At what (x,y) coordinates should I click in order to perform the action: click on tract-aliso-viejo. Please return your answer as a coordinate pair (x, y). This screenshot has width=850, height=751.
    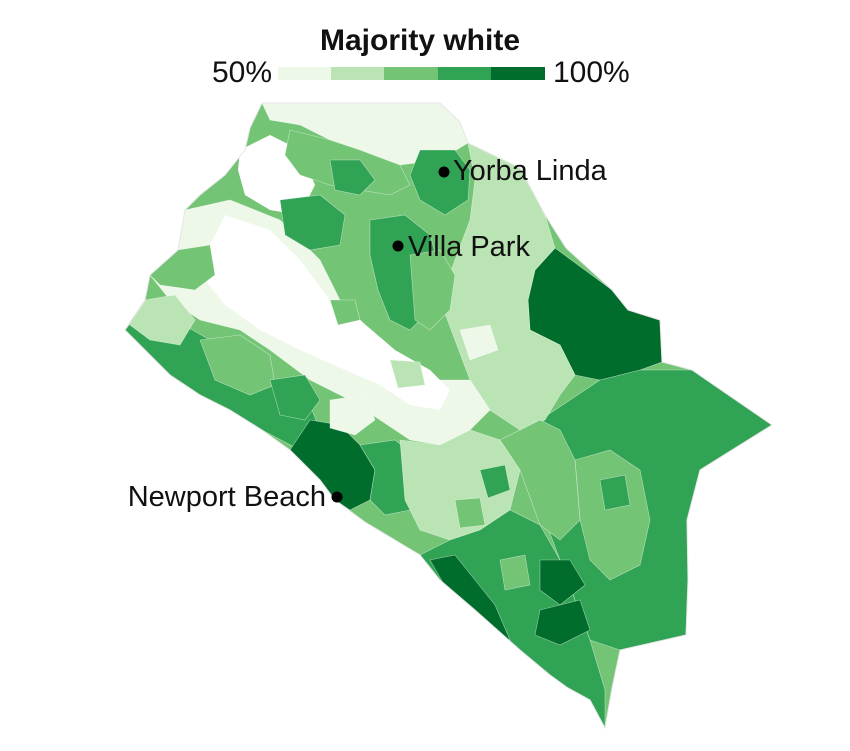
    Looking at the image, I should click on (470, 513).